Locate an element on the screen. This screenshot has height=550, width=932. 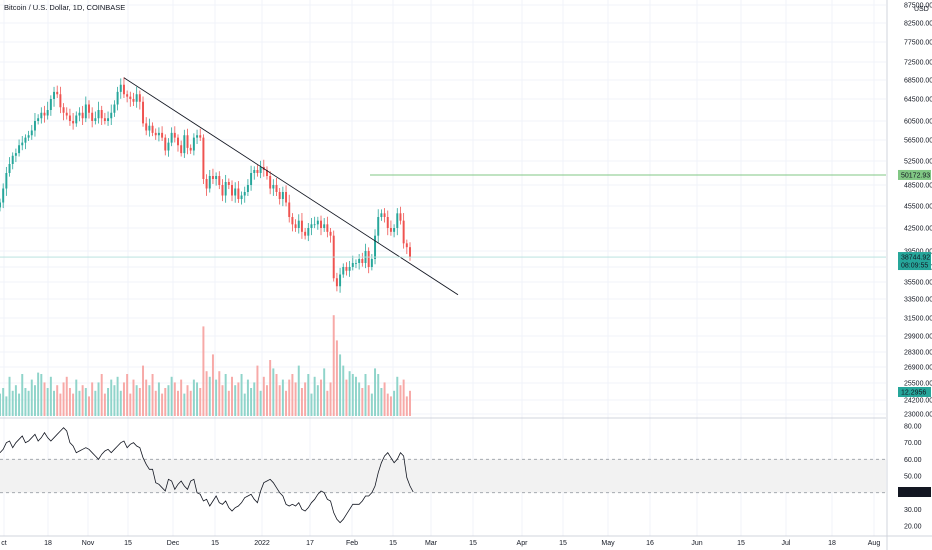
time-tick-label: 17 is located at coordinates (310, 543).